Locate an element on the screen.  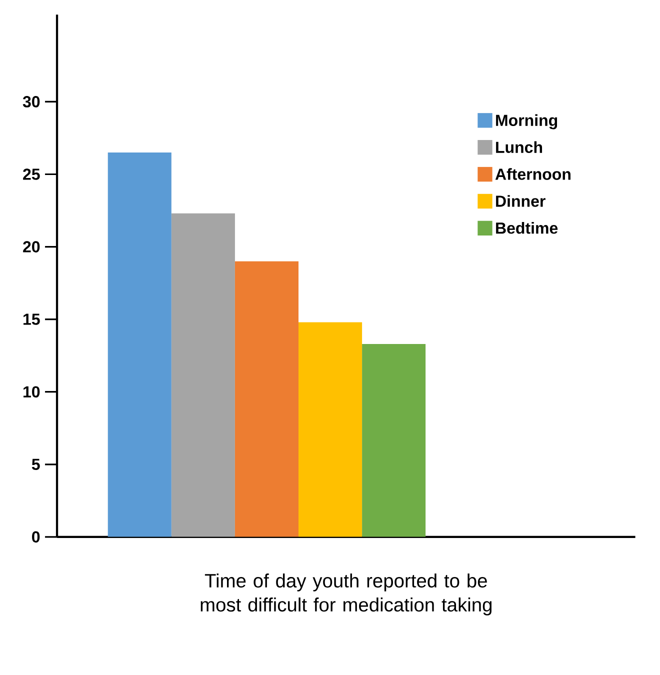
y-tick-label: 20 is located at coordinates (31, 246).